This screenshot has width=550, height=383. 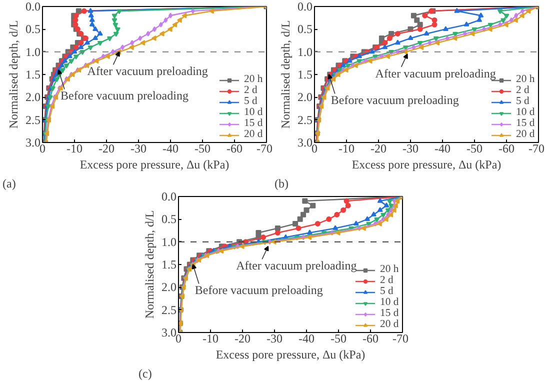 What do you see at coordinates (281, 183) in the screenshot?
I see `text: (b)` at bounding box center [281, 183].